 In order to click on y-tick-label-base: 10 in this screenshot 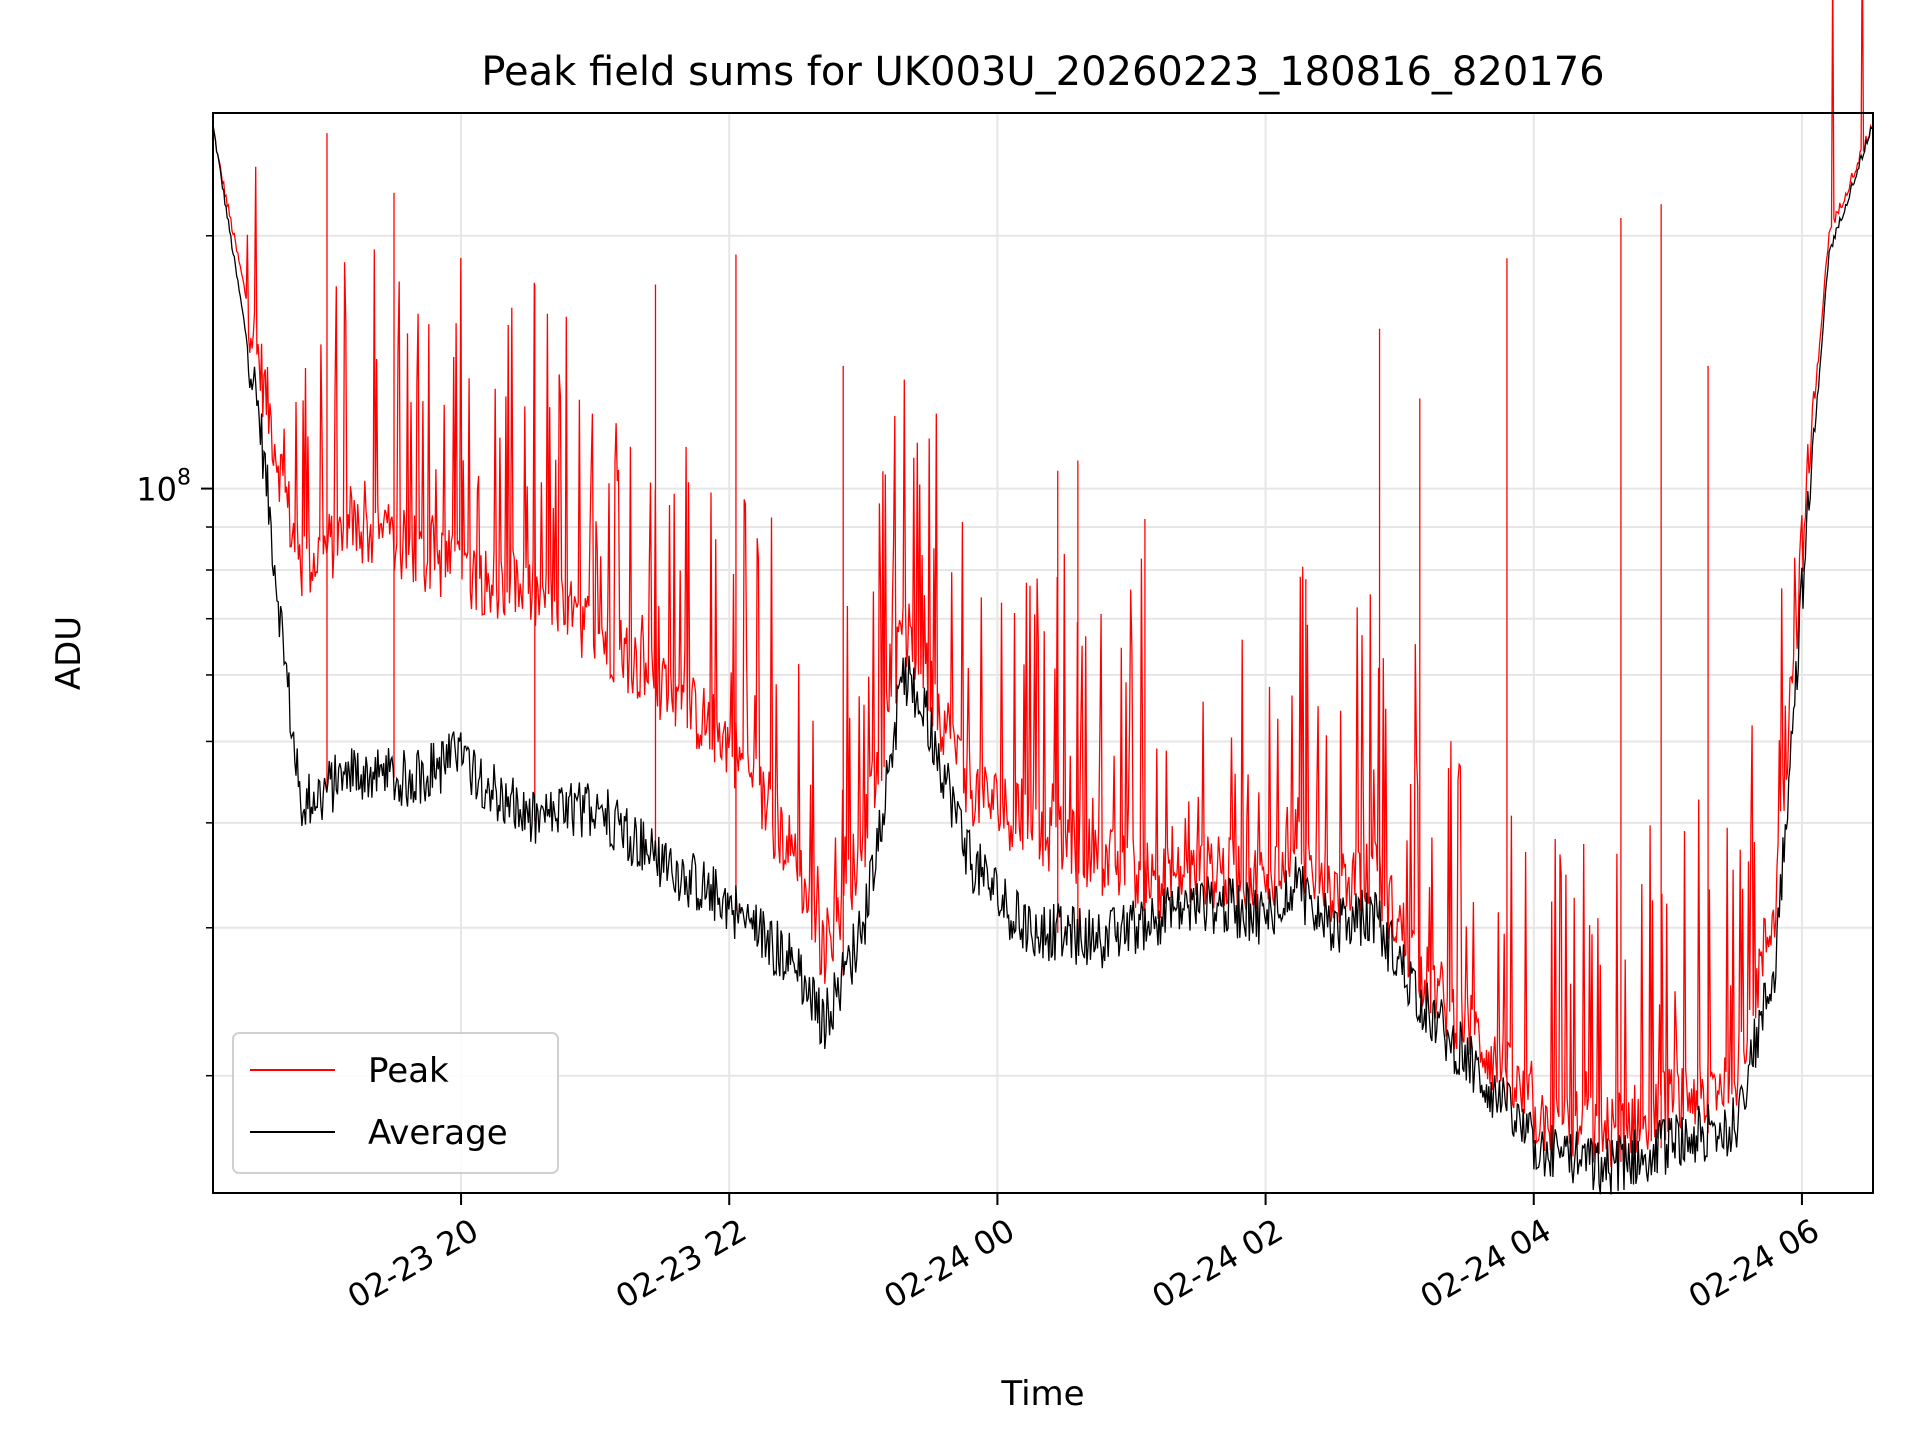, I will do `click(156, 490)`.